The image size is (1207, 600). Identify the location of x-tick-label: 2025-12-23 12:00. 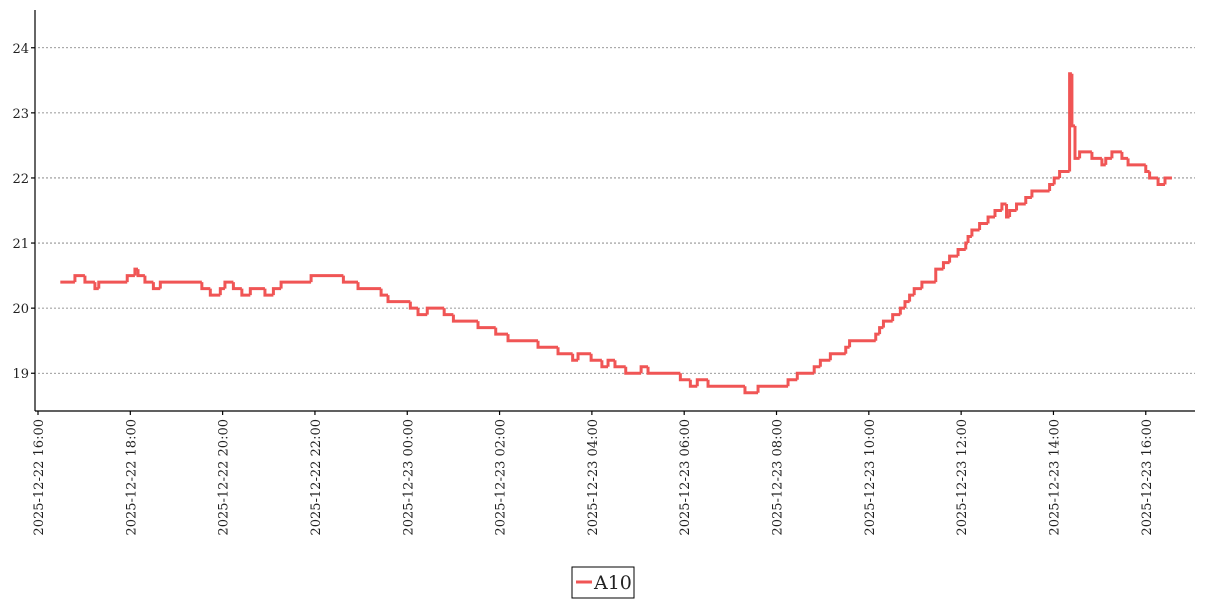
(962, 477).